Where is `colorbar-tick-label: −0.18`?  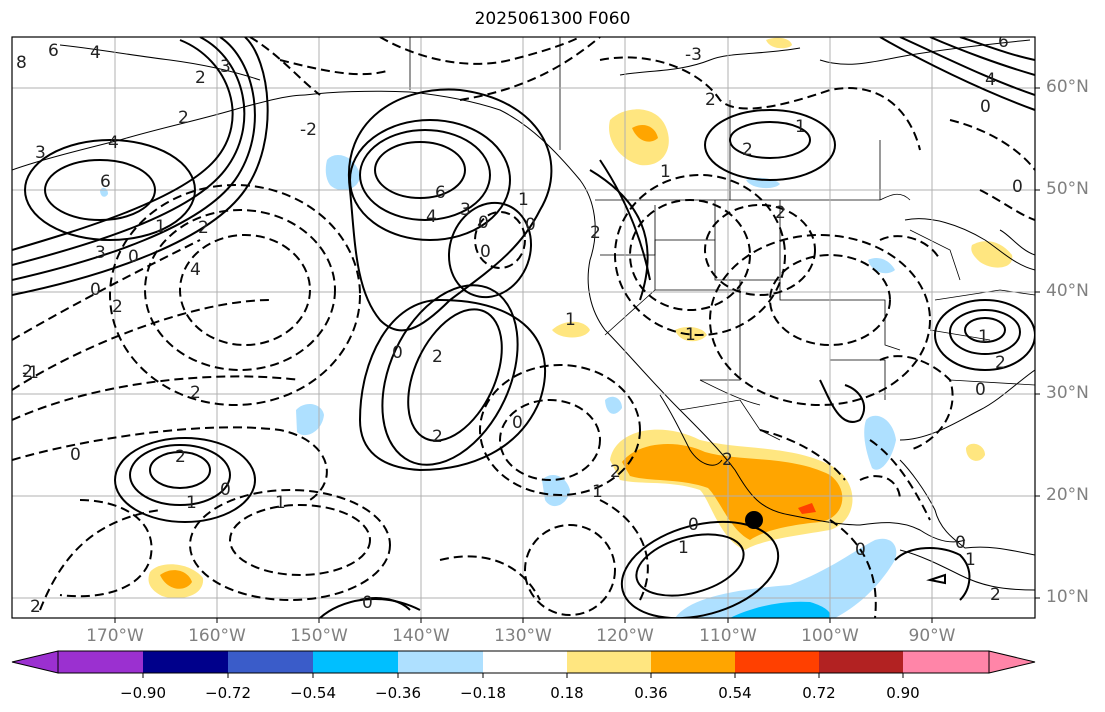
colorbar-tick-label: −0.18 is located at coordinates (483, 693).